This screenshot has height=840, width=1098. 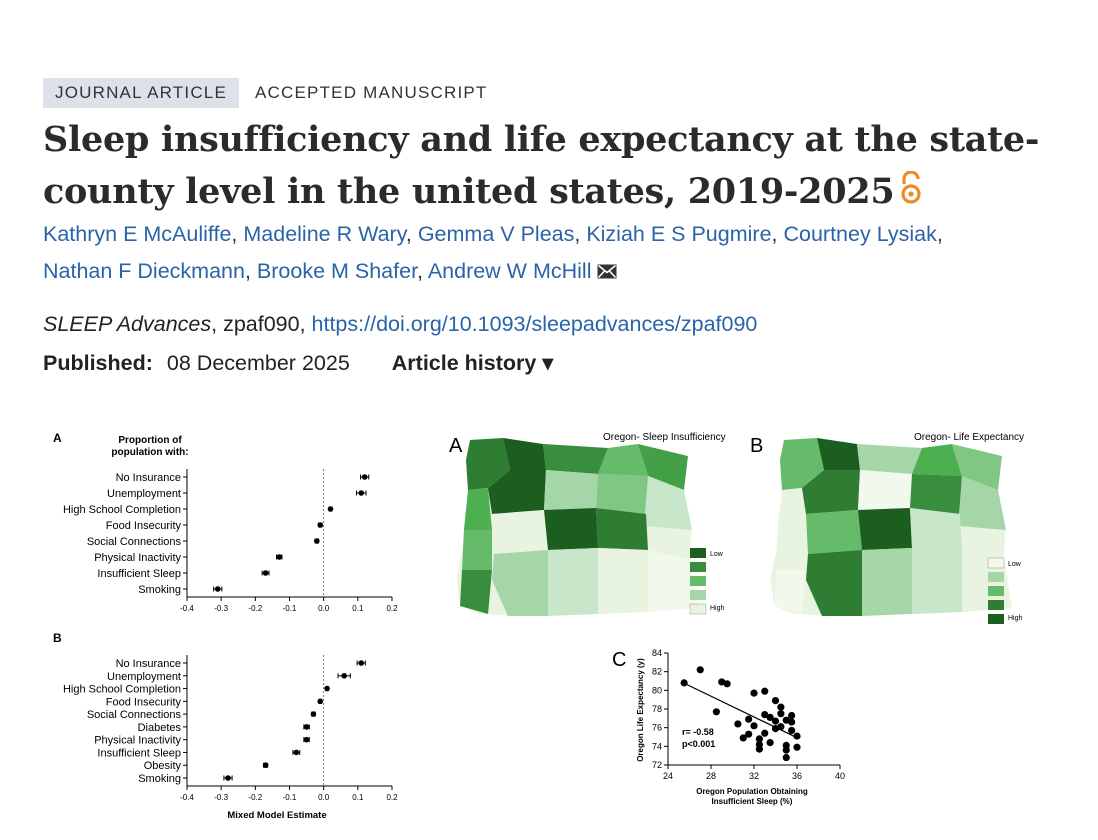 I want to click on author-link: Brooke M Shafer, so click(x=337, y=271).